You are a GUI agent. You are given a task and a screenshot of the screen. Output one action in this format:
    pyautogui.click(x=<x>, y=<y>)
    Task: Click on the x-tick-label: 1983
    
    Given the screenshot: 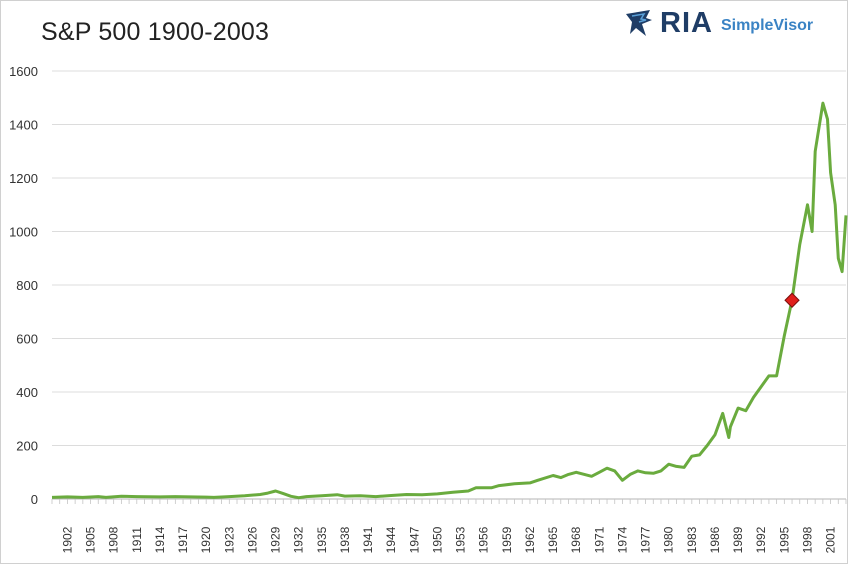 What is the action you would take?
    pyautogui.click(x=692, y=539)
    